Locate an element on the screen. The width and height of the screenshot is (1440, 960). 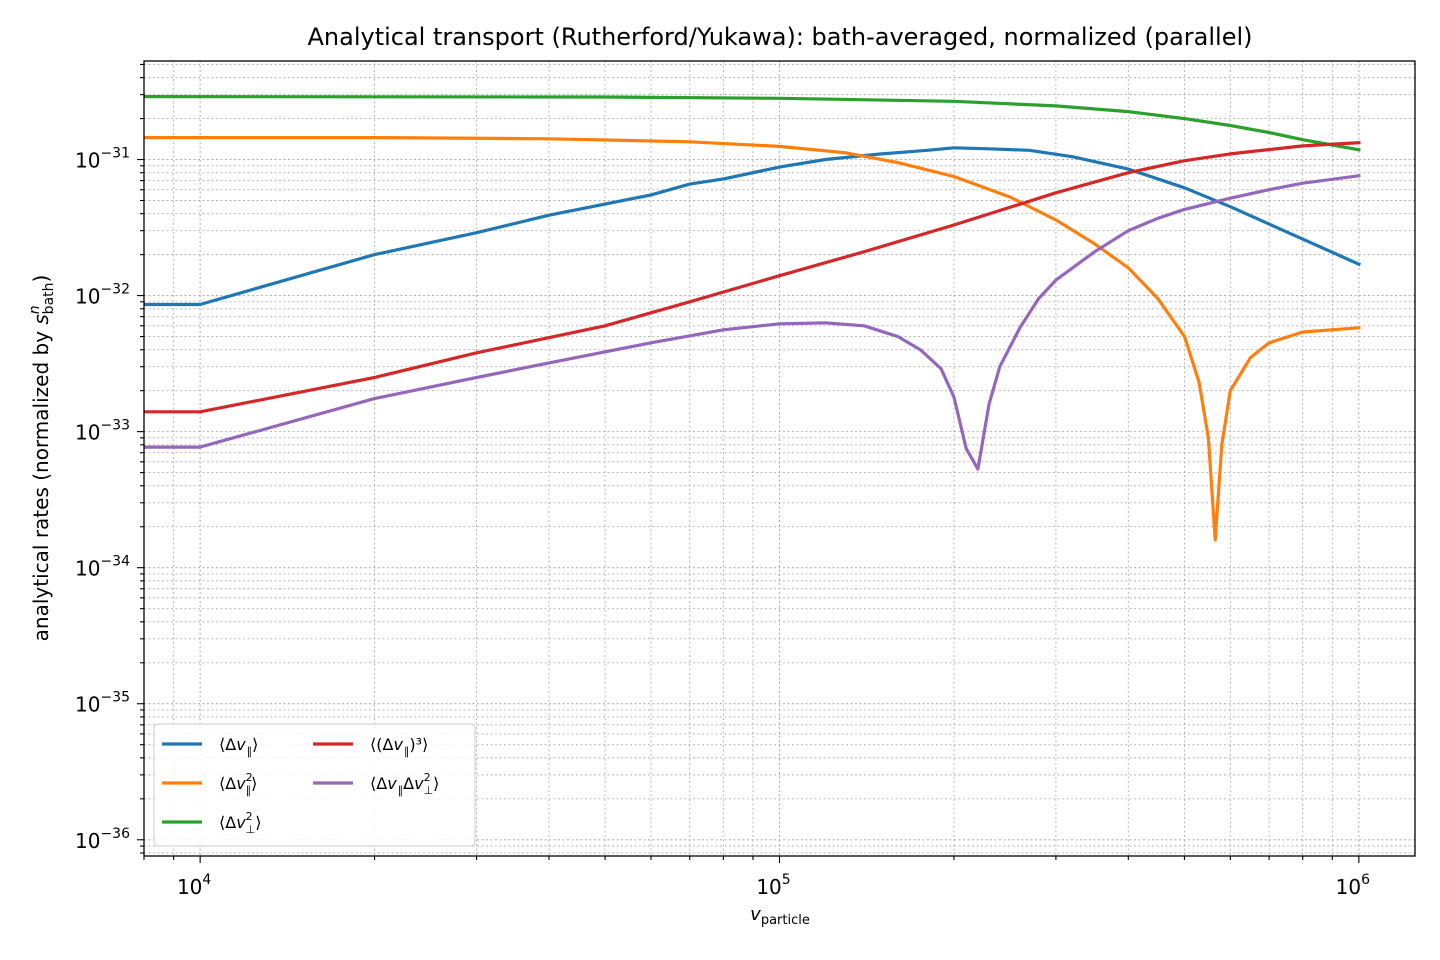
y-axis-label-sub: bath is located at coordinates (49, 298).